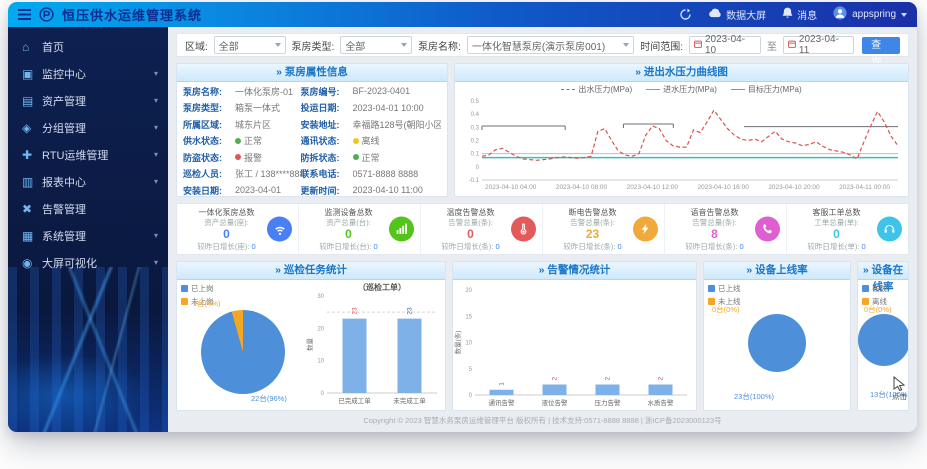 This screenshot has width=927, height=469. What do you see at coordinates (771, 47) in the screenshot?
I see `date-separator: 至` at bounding box center [771, 47].